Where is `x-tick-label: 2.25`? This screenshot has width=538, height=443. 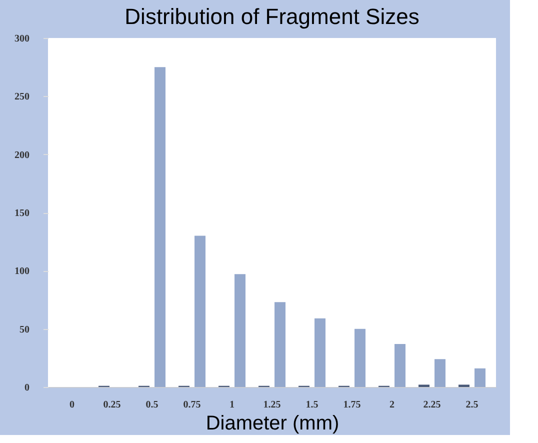 x-tick-label: 2.25 is located at coordinates (432, 405).